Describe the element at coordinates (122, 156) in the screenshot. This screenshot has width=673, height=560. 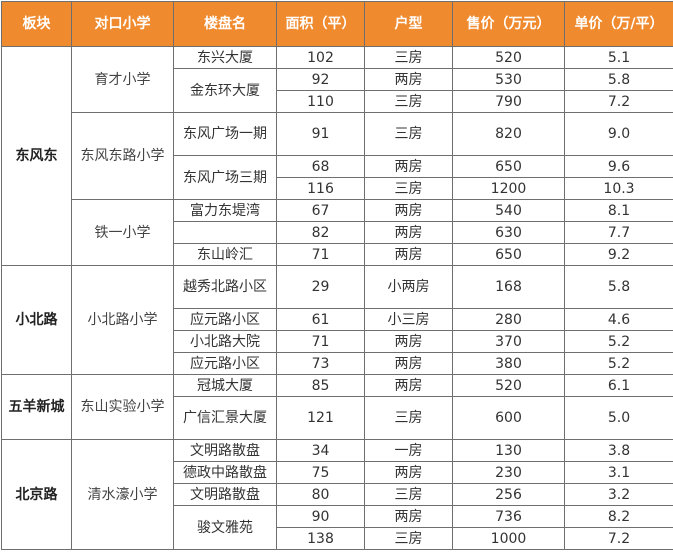
I see `school-cell: 东风东路小学` at that location.